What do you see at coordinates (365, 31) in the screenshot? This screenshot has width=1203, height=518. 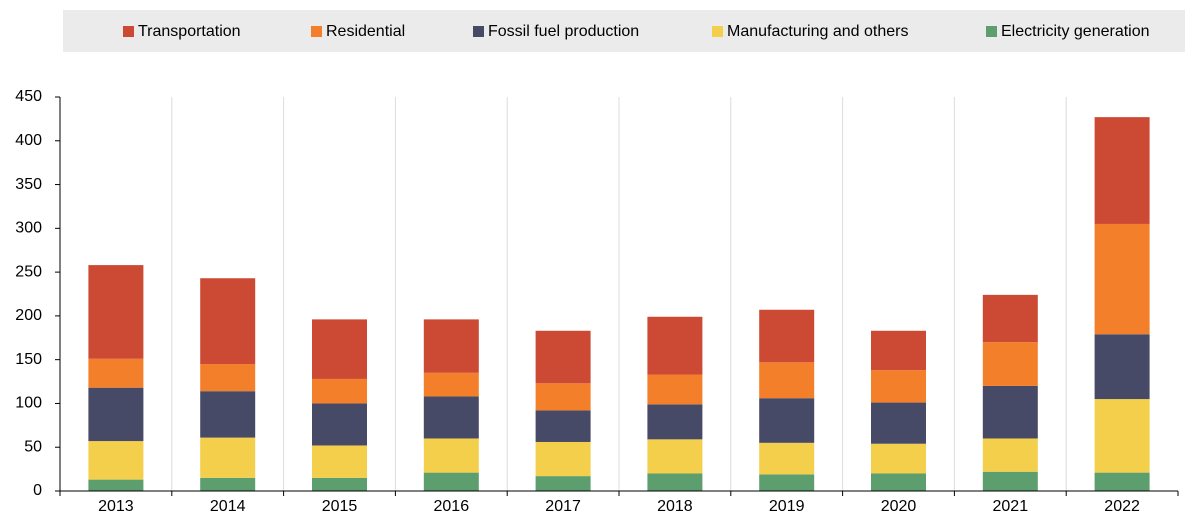 I see `legend-label: Residential` at bounding box center [365, 31].